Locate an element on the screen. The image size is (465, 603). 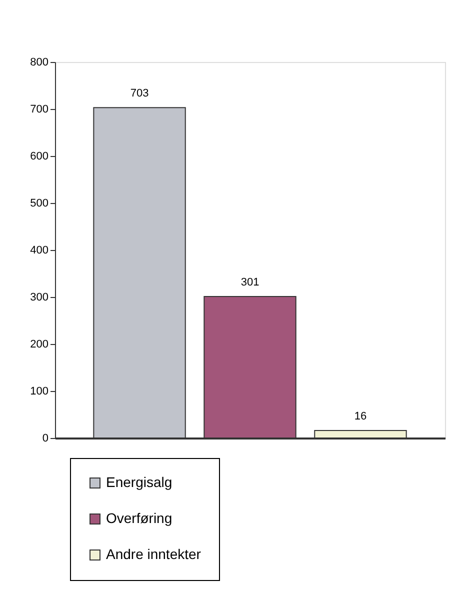
y-tick-label: 500 is located at coordinates (39, 204).